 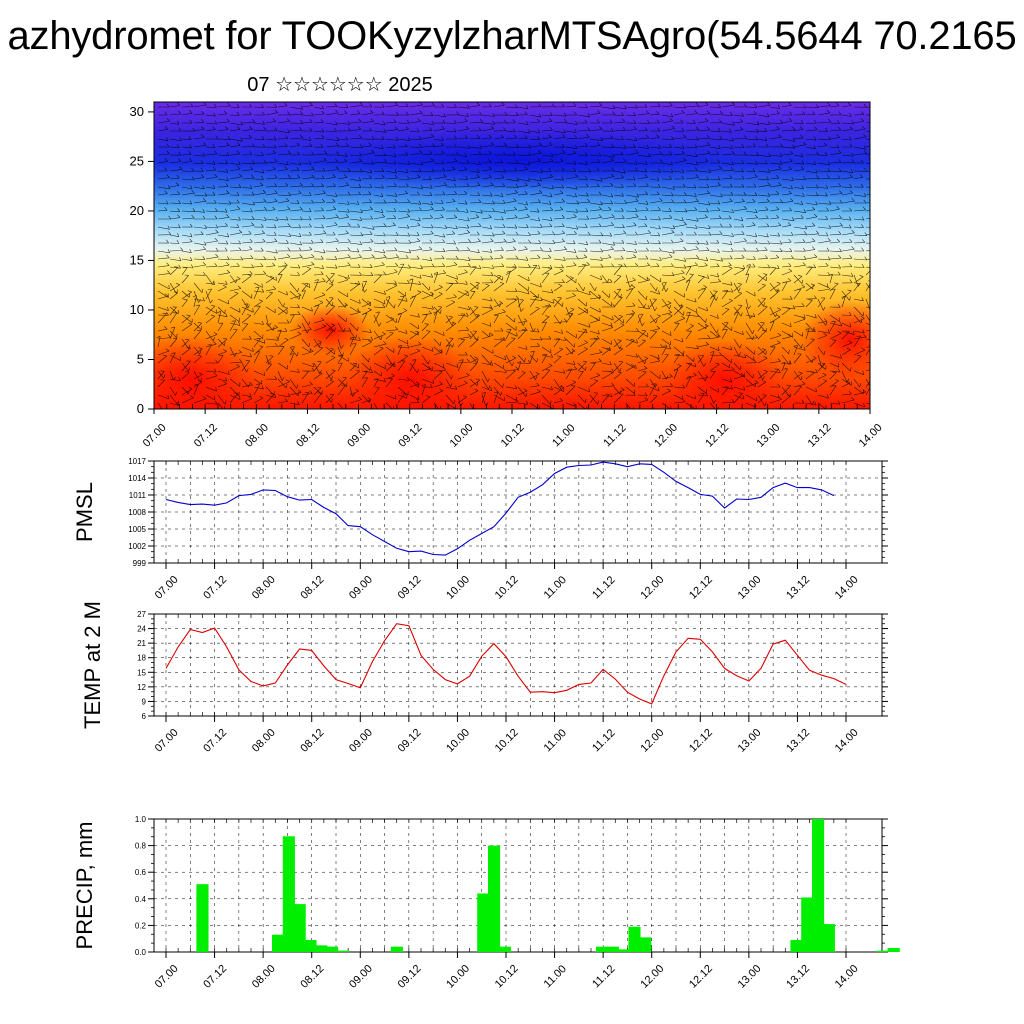 What do you see at coordinates (518, 665) in the screenshot?
I see `temp2m-frame` at bounding box center [518, 665].